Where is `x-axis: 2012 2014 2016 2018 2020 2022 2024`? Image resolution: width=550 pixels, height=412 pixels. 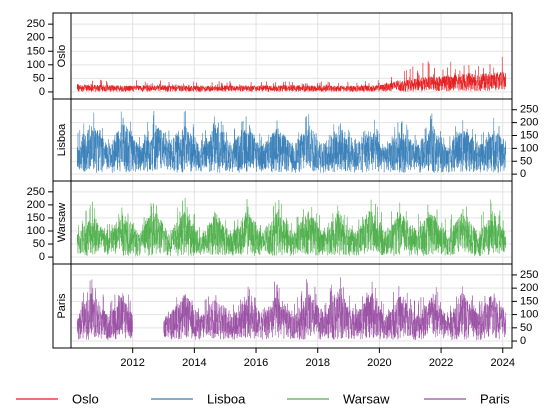 x-axis: 2012 2014 2016 2018 2020 2022 2024 is located at coordinates (317, 358).